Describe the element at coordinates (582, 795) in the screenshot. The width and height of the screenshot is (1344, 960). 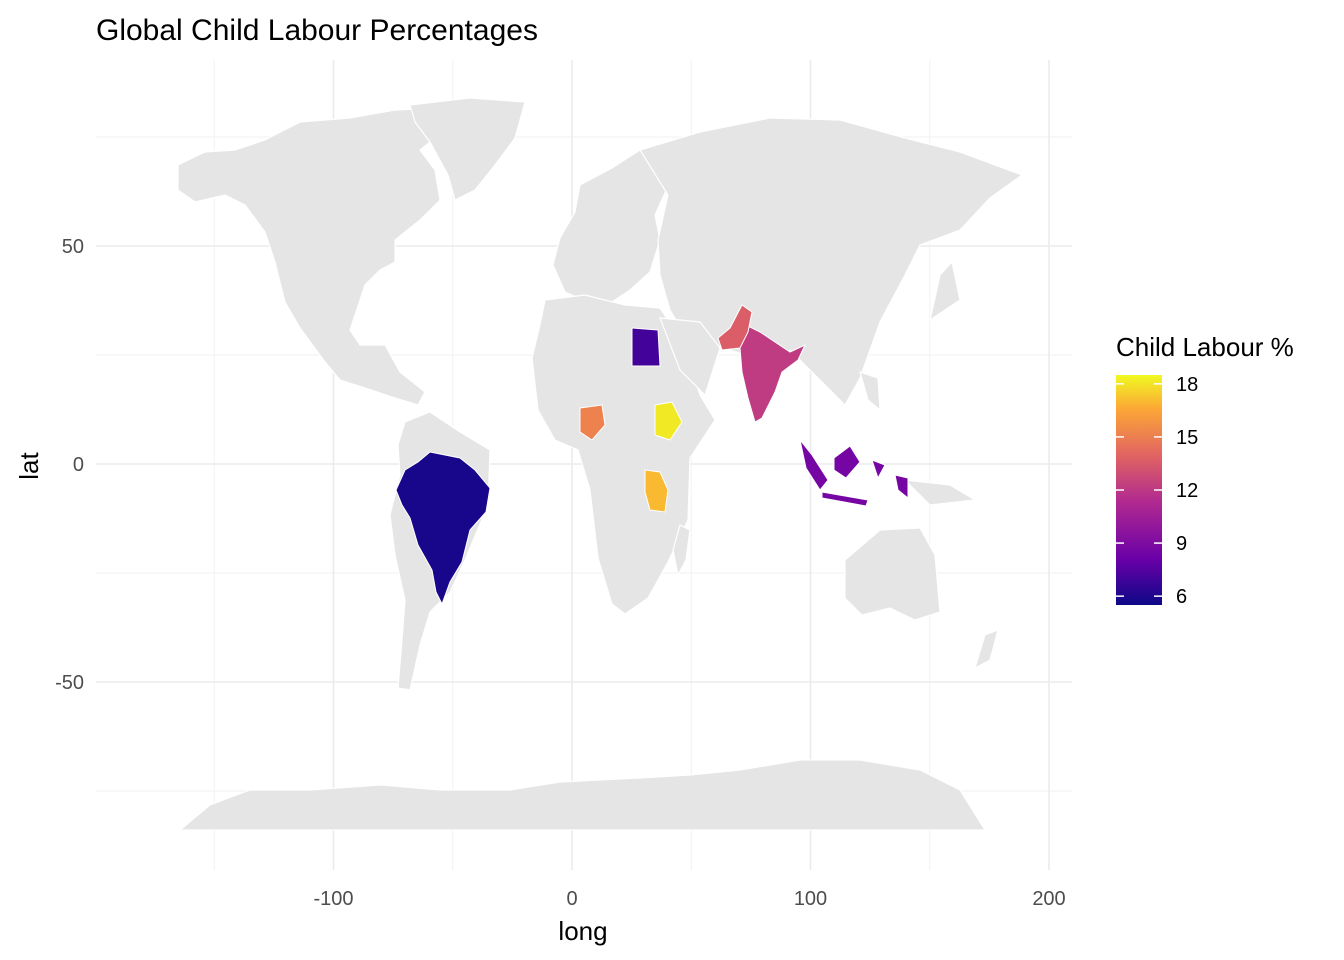
I see `land-antarctica` at that location.